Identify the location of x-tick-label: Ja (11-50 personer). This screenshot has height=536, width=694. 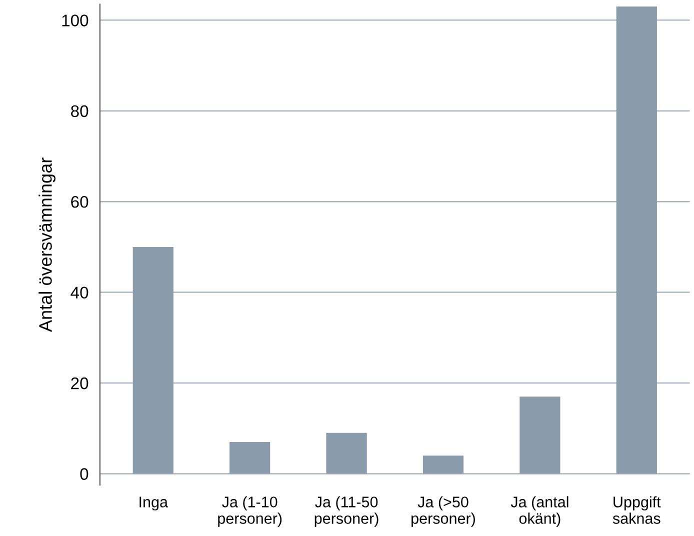
(346, 511).